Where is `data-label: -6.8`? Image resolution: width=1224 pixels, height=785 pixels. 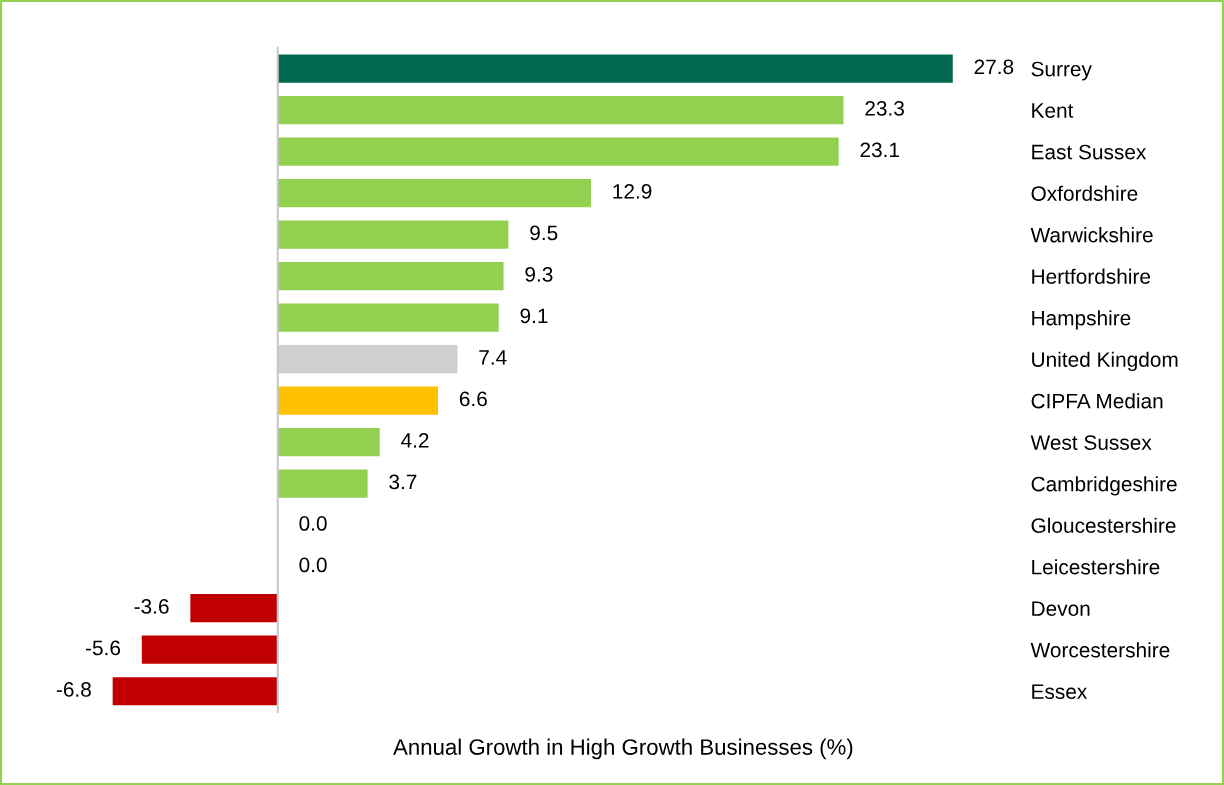 data-label: -6.8 is located at coordinates (73, 689).